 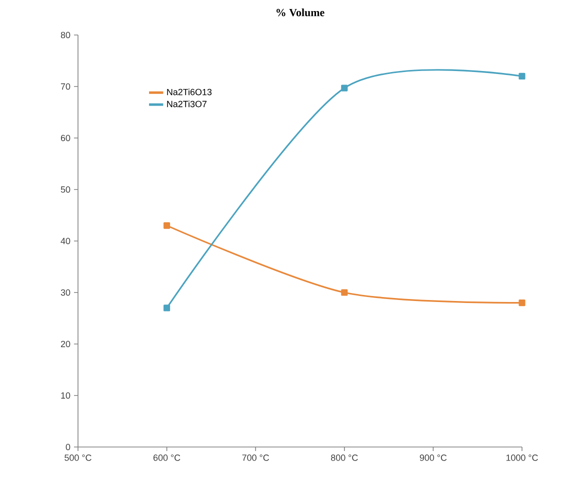 What do you see at coordinates (65, 86) in the screenshot?
I see `y-tick-label: 70` at bounding box center [65, 86].